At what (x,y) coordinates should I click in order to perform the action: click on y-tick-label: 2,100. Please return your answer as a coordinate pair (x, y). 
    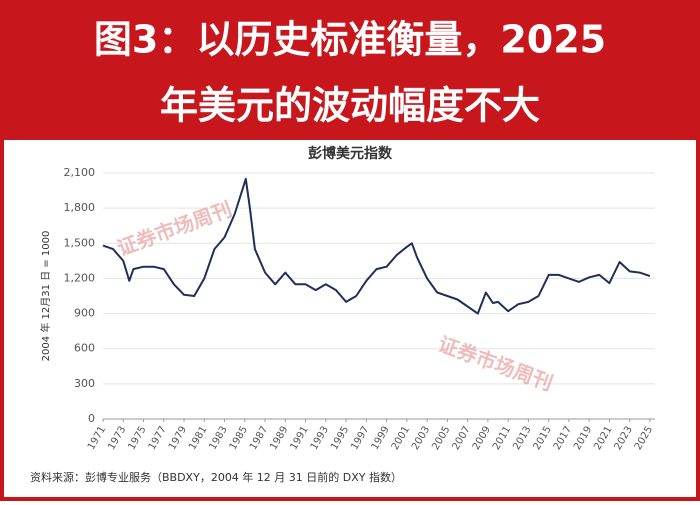
    Looking at the image, I should click on (80, 172).